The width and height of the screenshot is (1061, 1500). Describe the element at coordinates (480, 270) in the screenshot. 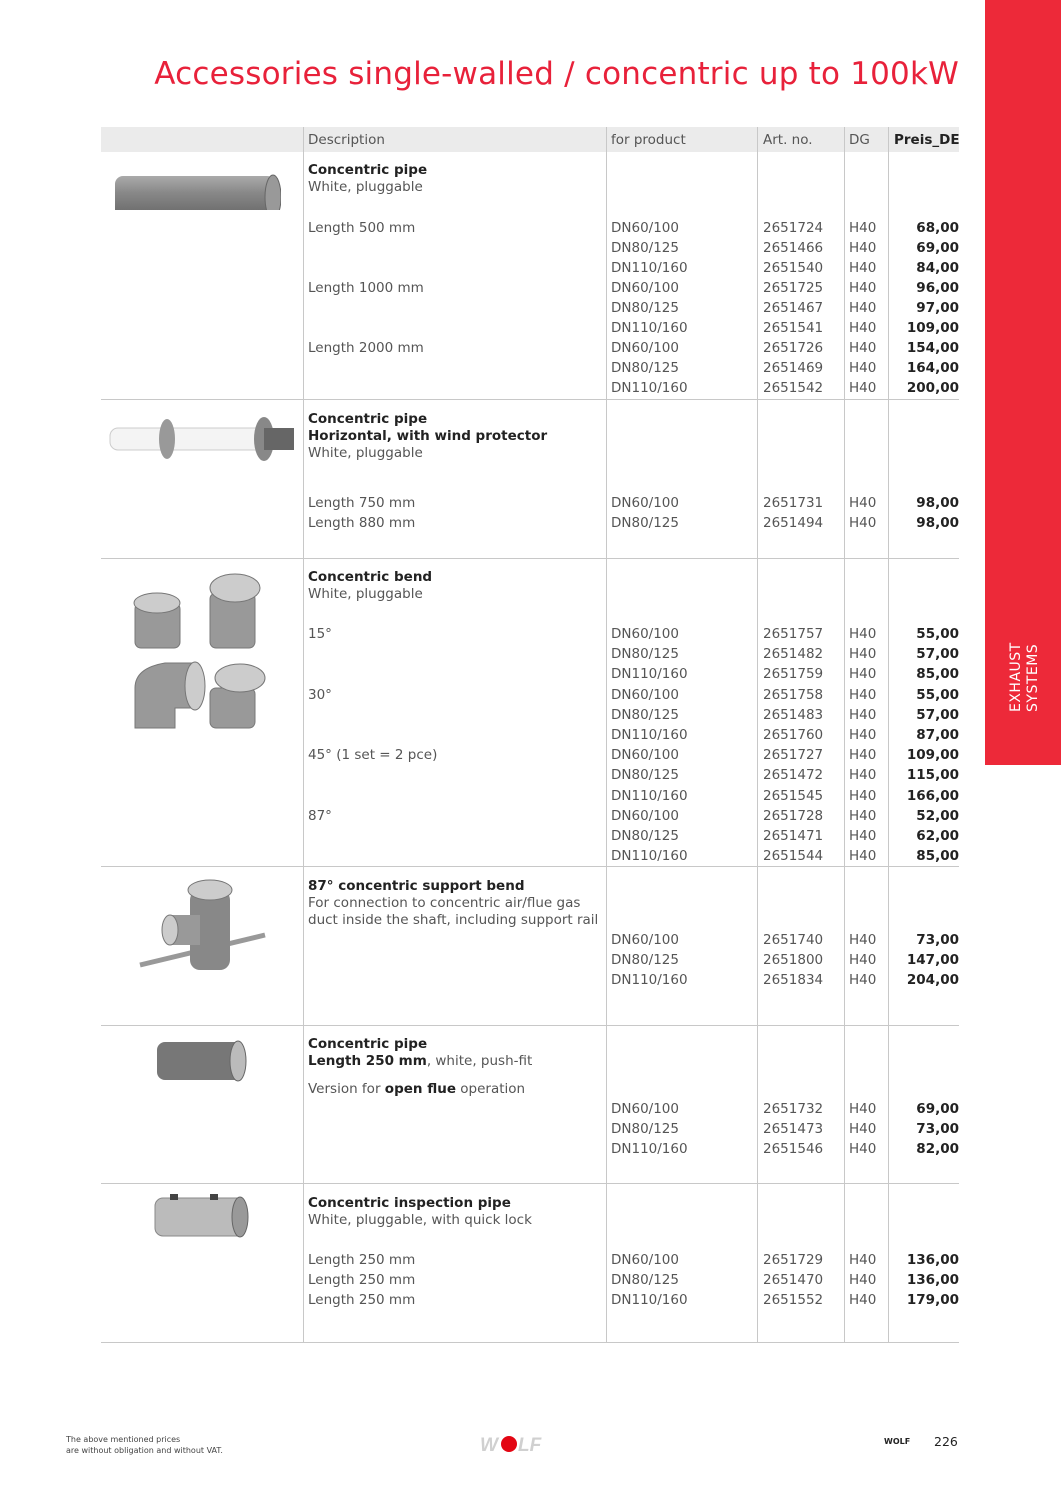

I see `table-row: DN110/160 2651540 H40 84,00` at that location.